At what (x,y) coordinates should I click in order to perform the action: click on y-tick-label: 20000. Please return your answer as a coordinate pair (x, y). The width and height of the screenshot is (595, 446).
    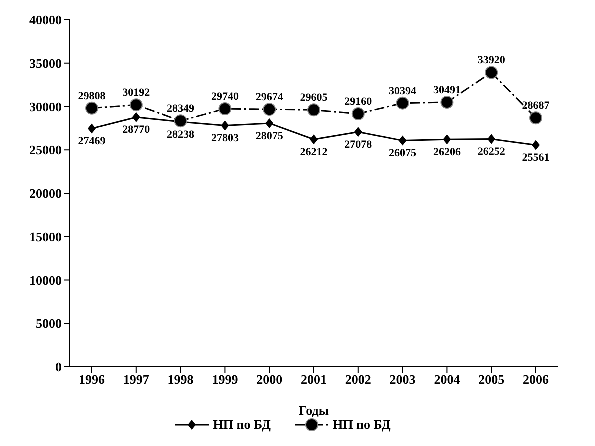
    Looking at the image, I should click on (46, 194).